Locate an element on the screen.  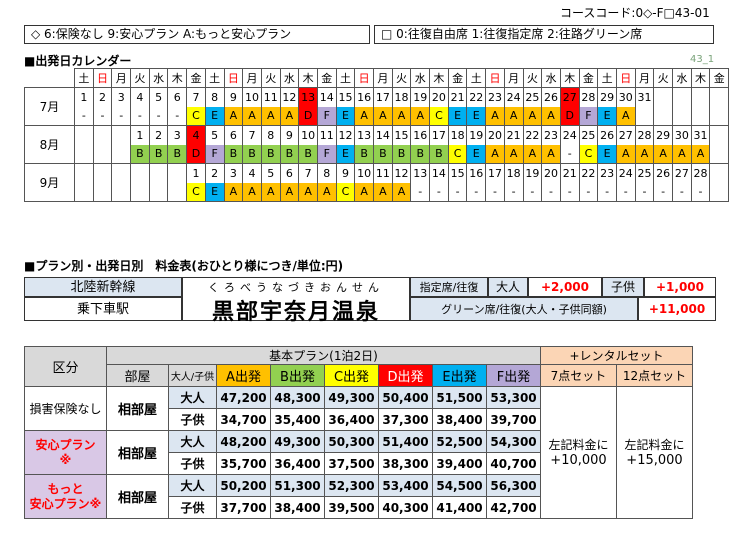
rental-col-header: 12点セット is located at coordinates (654, 375).